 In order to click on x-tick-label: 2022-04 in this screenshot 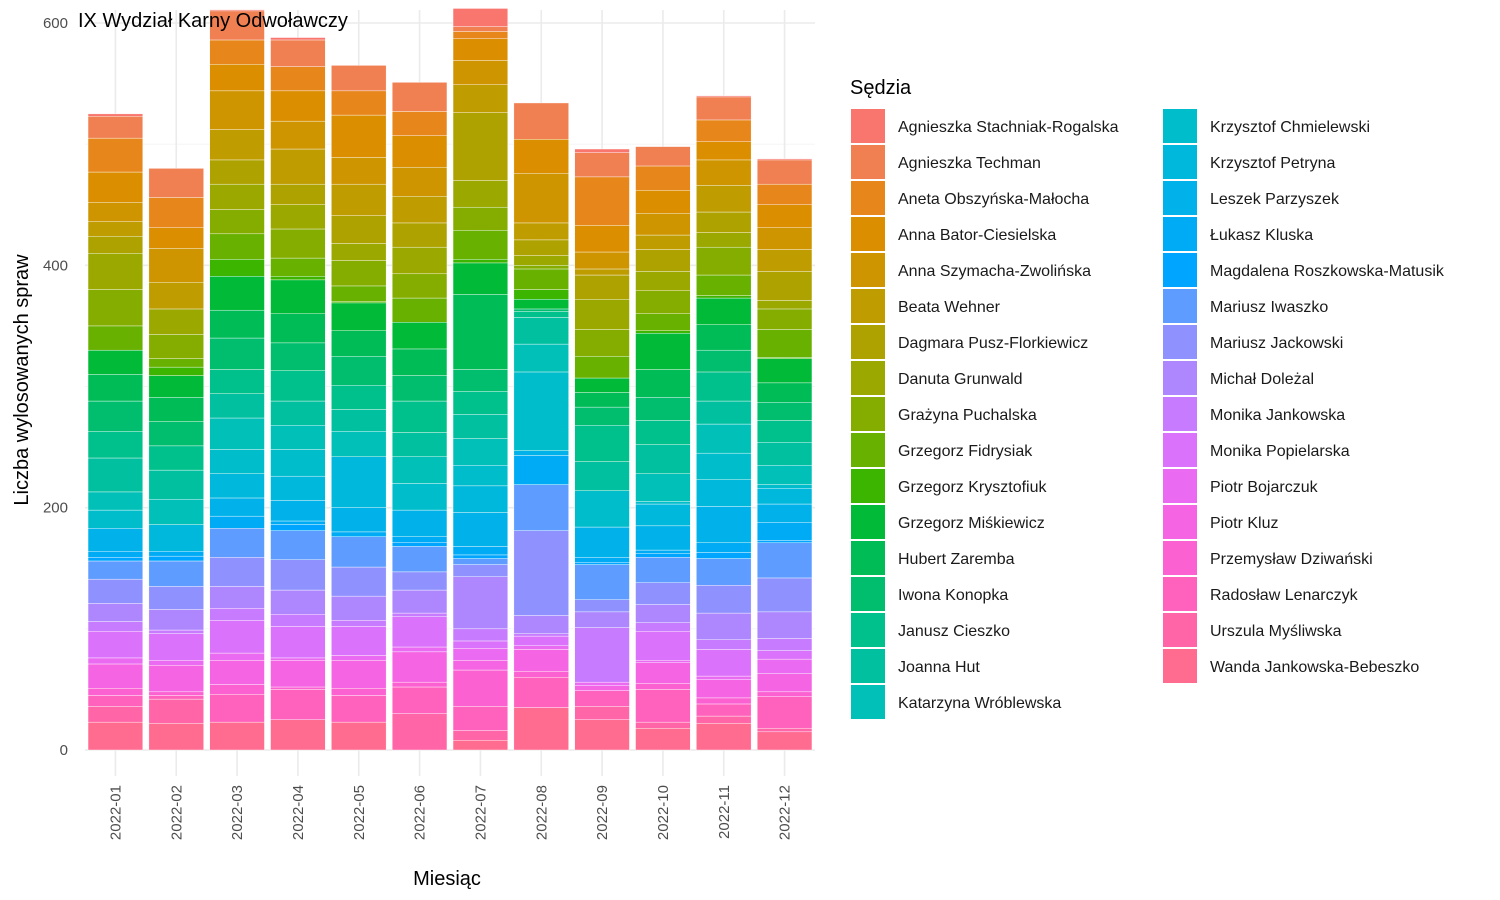, I will do `click(298, 812)`.